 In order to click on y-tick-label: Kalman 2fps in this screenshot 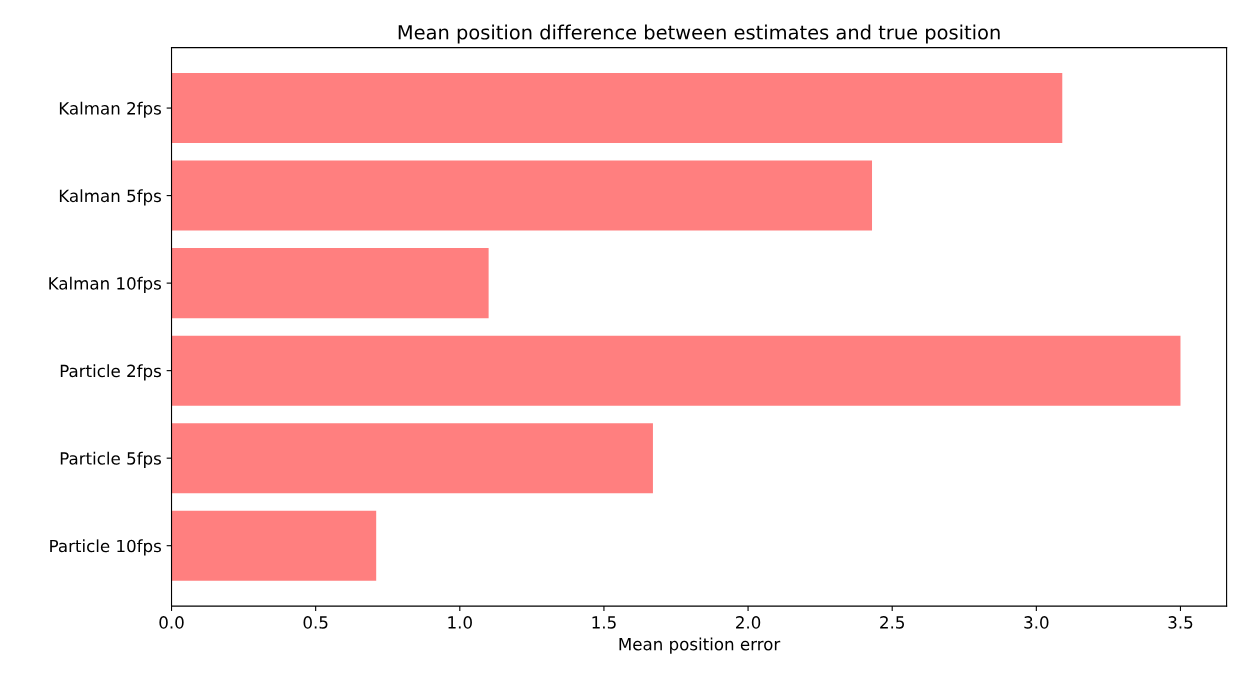, I will do `click(110, 109)`.